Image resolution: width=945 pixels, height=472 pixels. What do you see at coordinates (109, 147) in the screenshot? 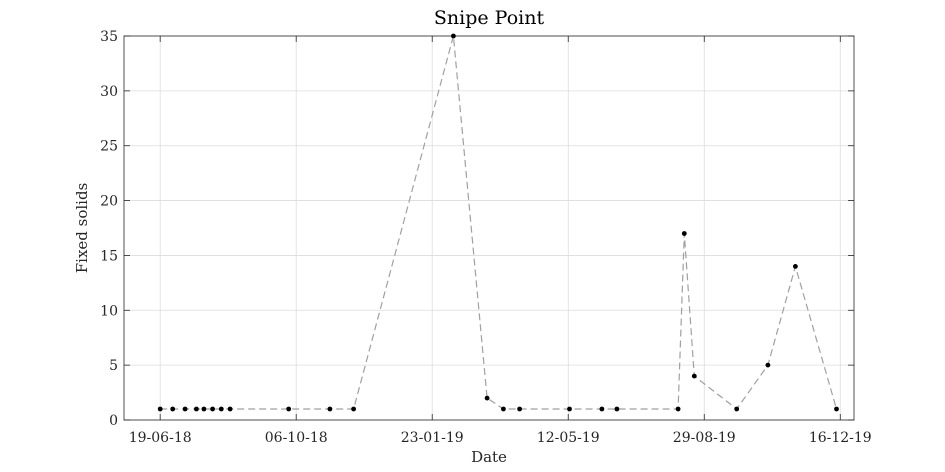
I see `y-tick-label: 25` at bounding box center [109, 147].